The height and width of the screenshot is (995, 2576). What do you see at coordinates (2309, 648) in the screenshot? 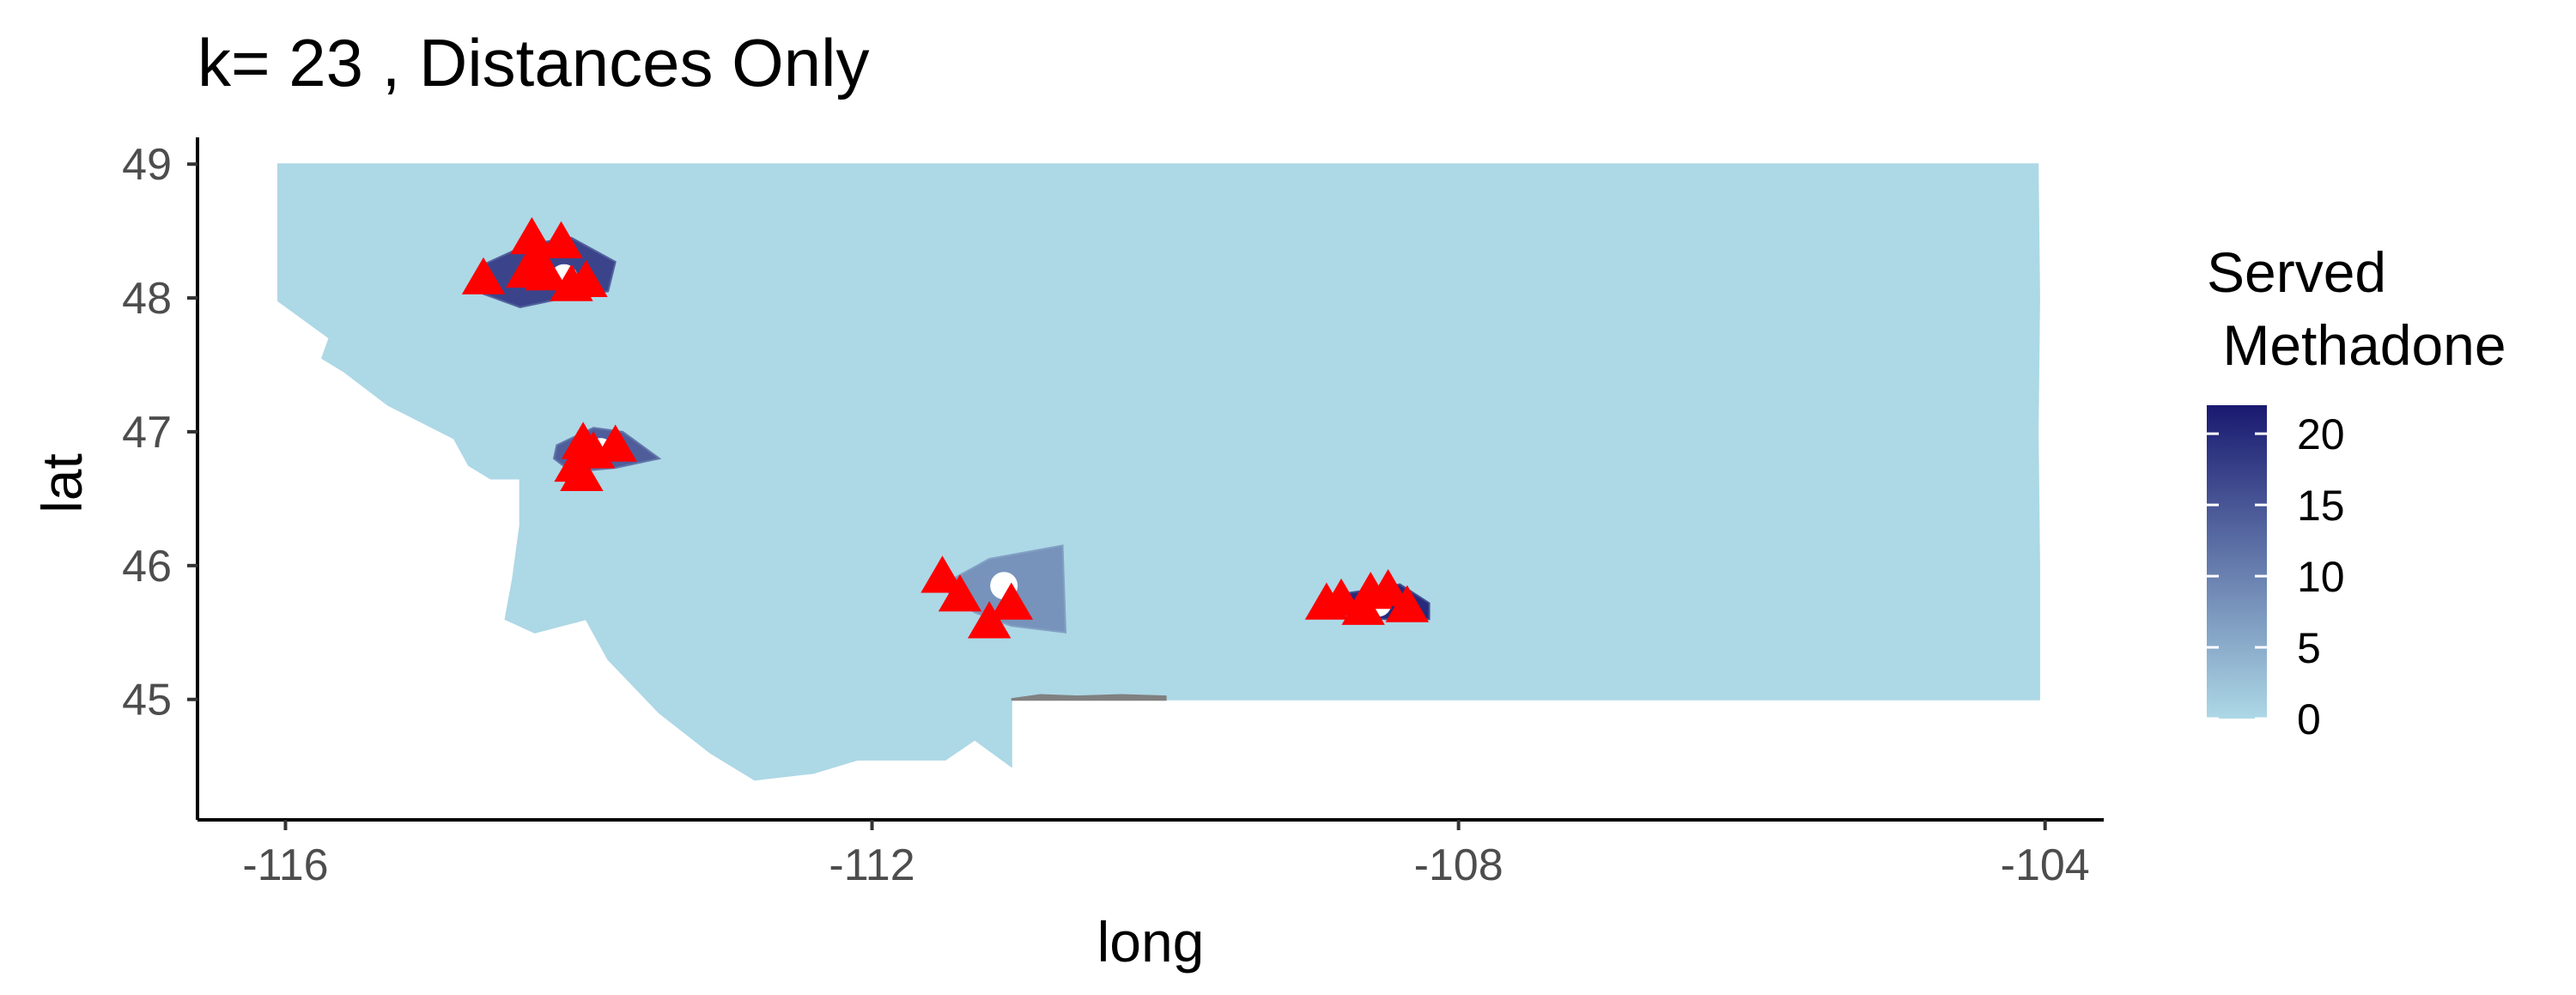
I see `legend-tick-label: 5` at bounding box center [2309, 648].